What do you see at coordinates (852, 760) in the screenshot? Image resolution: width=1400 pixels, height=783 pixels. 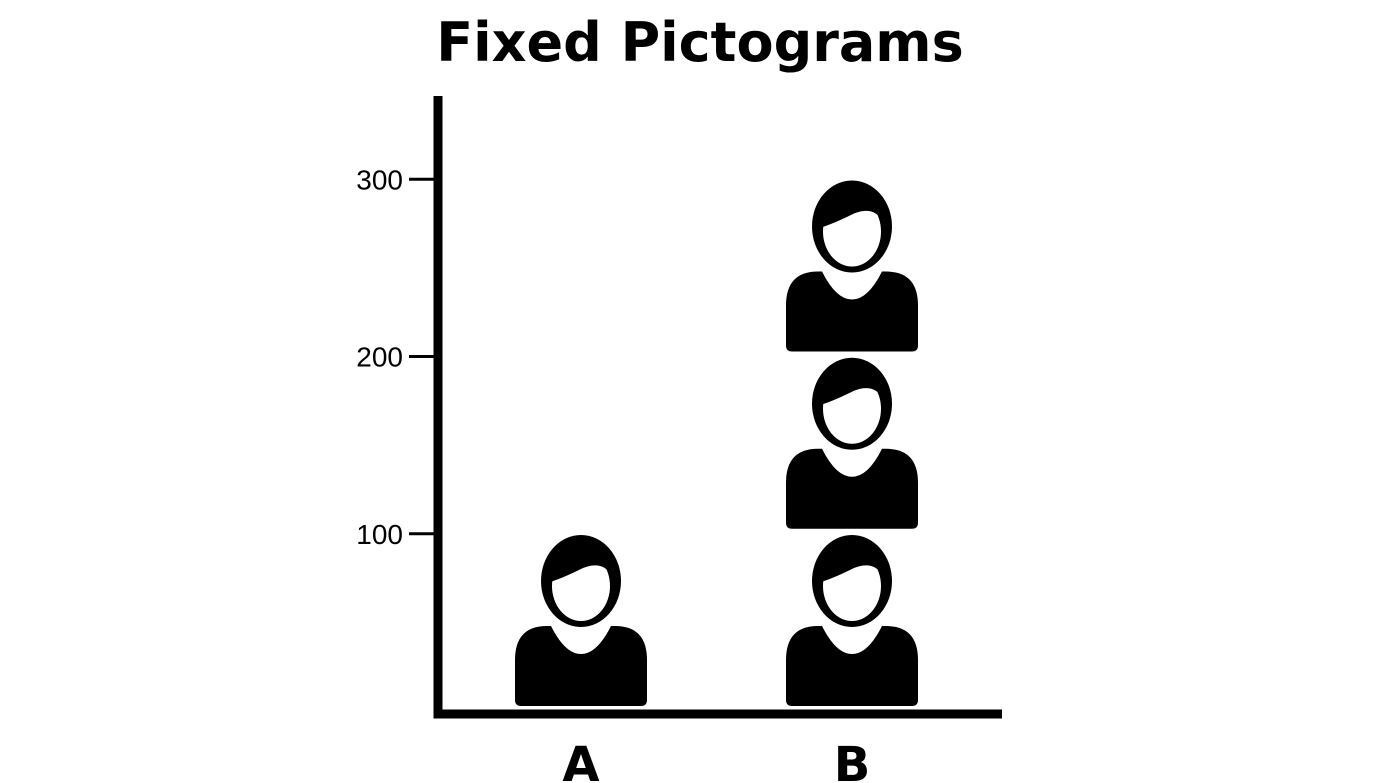 I see `x-category-label: B` at bounding box center [852, 760].